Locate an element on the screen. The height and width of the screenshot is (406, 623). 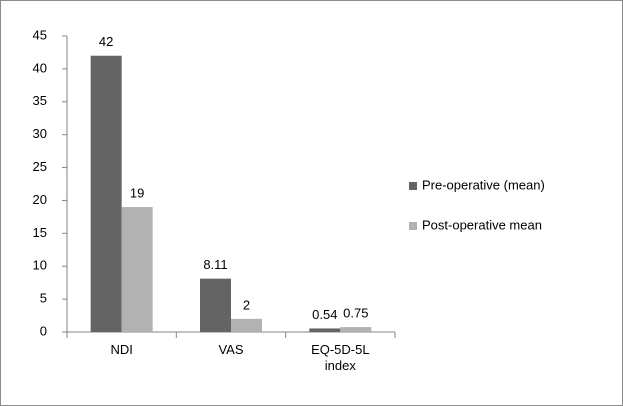
y-tick-label: 35 is located at coordinates (40, 100).